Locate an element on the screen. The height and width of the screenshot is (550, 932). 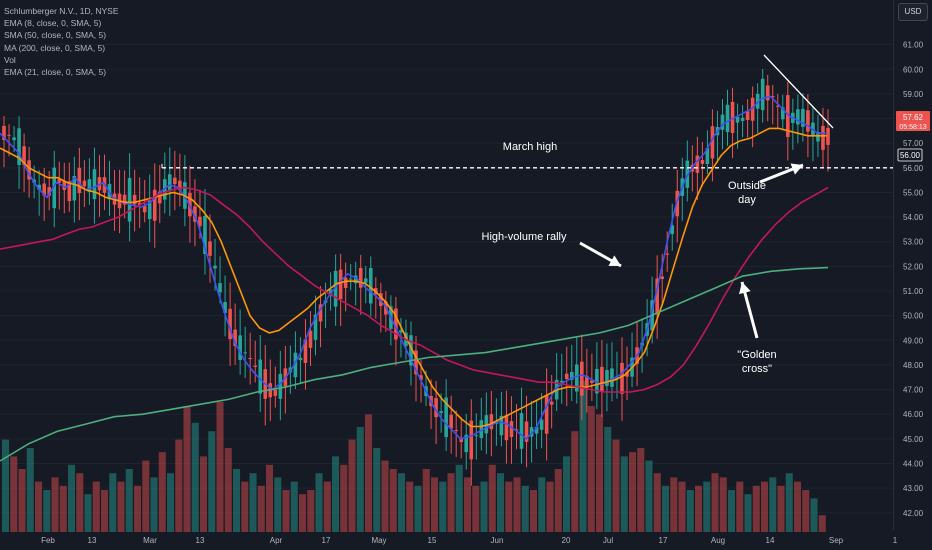
currency-button: USD is located at coordinates (913, 12).